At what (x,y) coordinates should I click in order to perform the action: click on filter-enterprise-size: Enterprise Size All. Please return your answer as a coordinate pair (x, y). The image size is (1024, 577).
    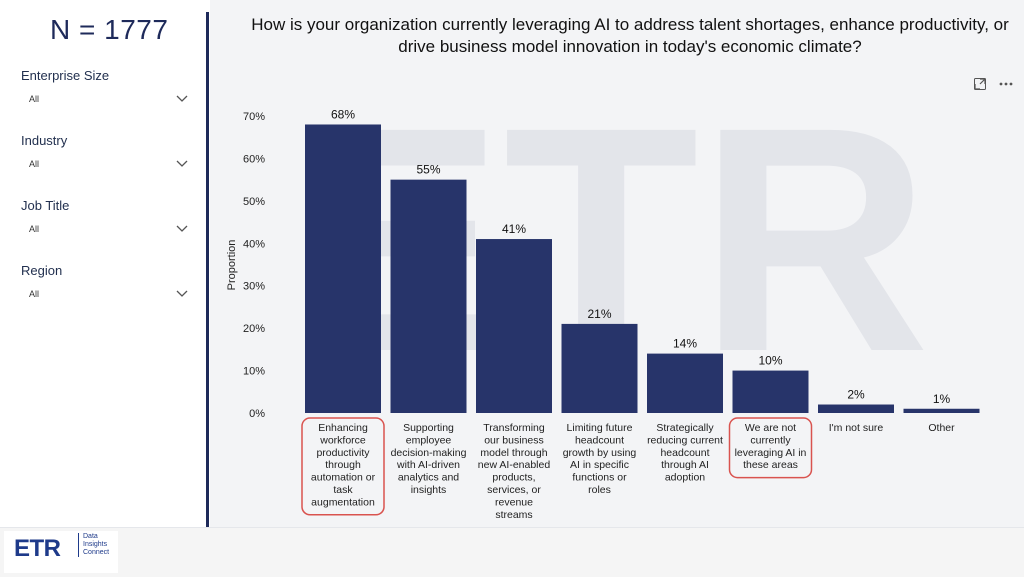
    Looking at the image, I should click on (108, 88).